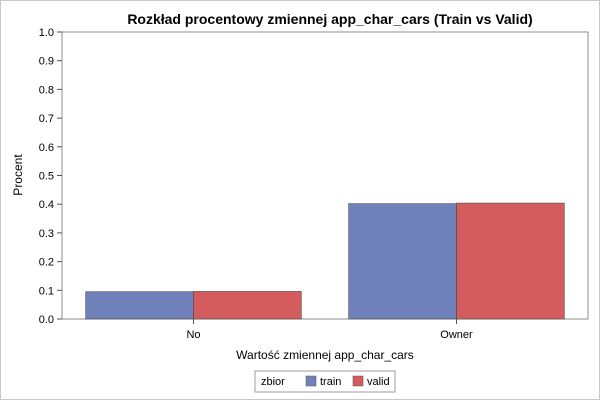 The height and width of the screenshot is (400, 600). I want to click on y-tick-label: 0.8, so click(46, 90).